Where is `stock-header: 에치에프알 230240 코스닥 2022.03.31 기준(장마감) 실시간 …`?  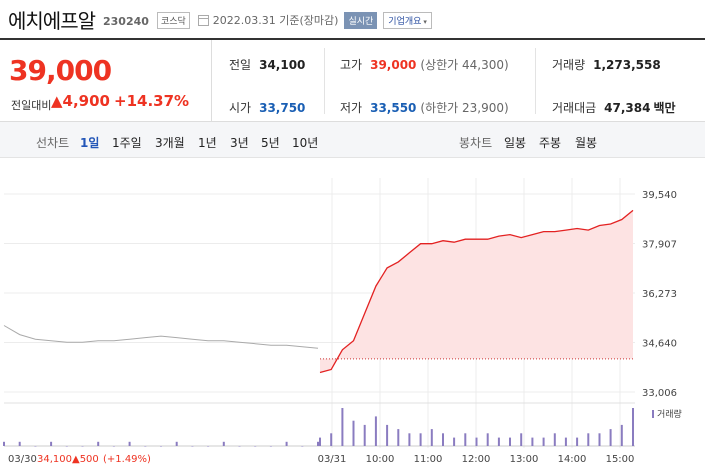
stock-header: 에치에프알 230240 코스닥 2022.03.31 기준(장마감) 실시간 … is located at coordinates (352, 19).